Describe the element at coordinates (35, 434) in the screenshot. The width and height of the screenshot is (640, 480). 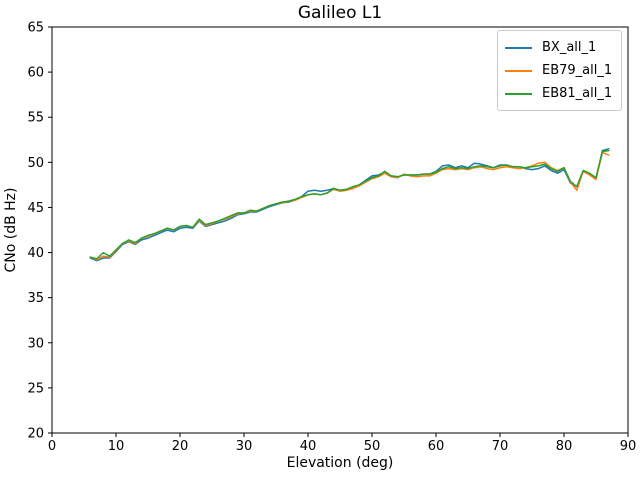
I see `y-tick-label: 20` at that location.